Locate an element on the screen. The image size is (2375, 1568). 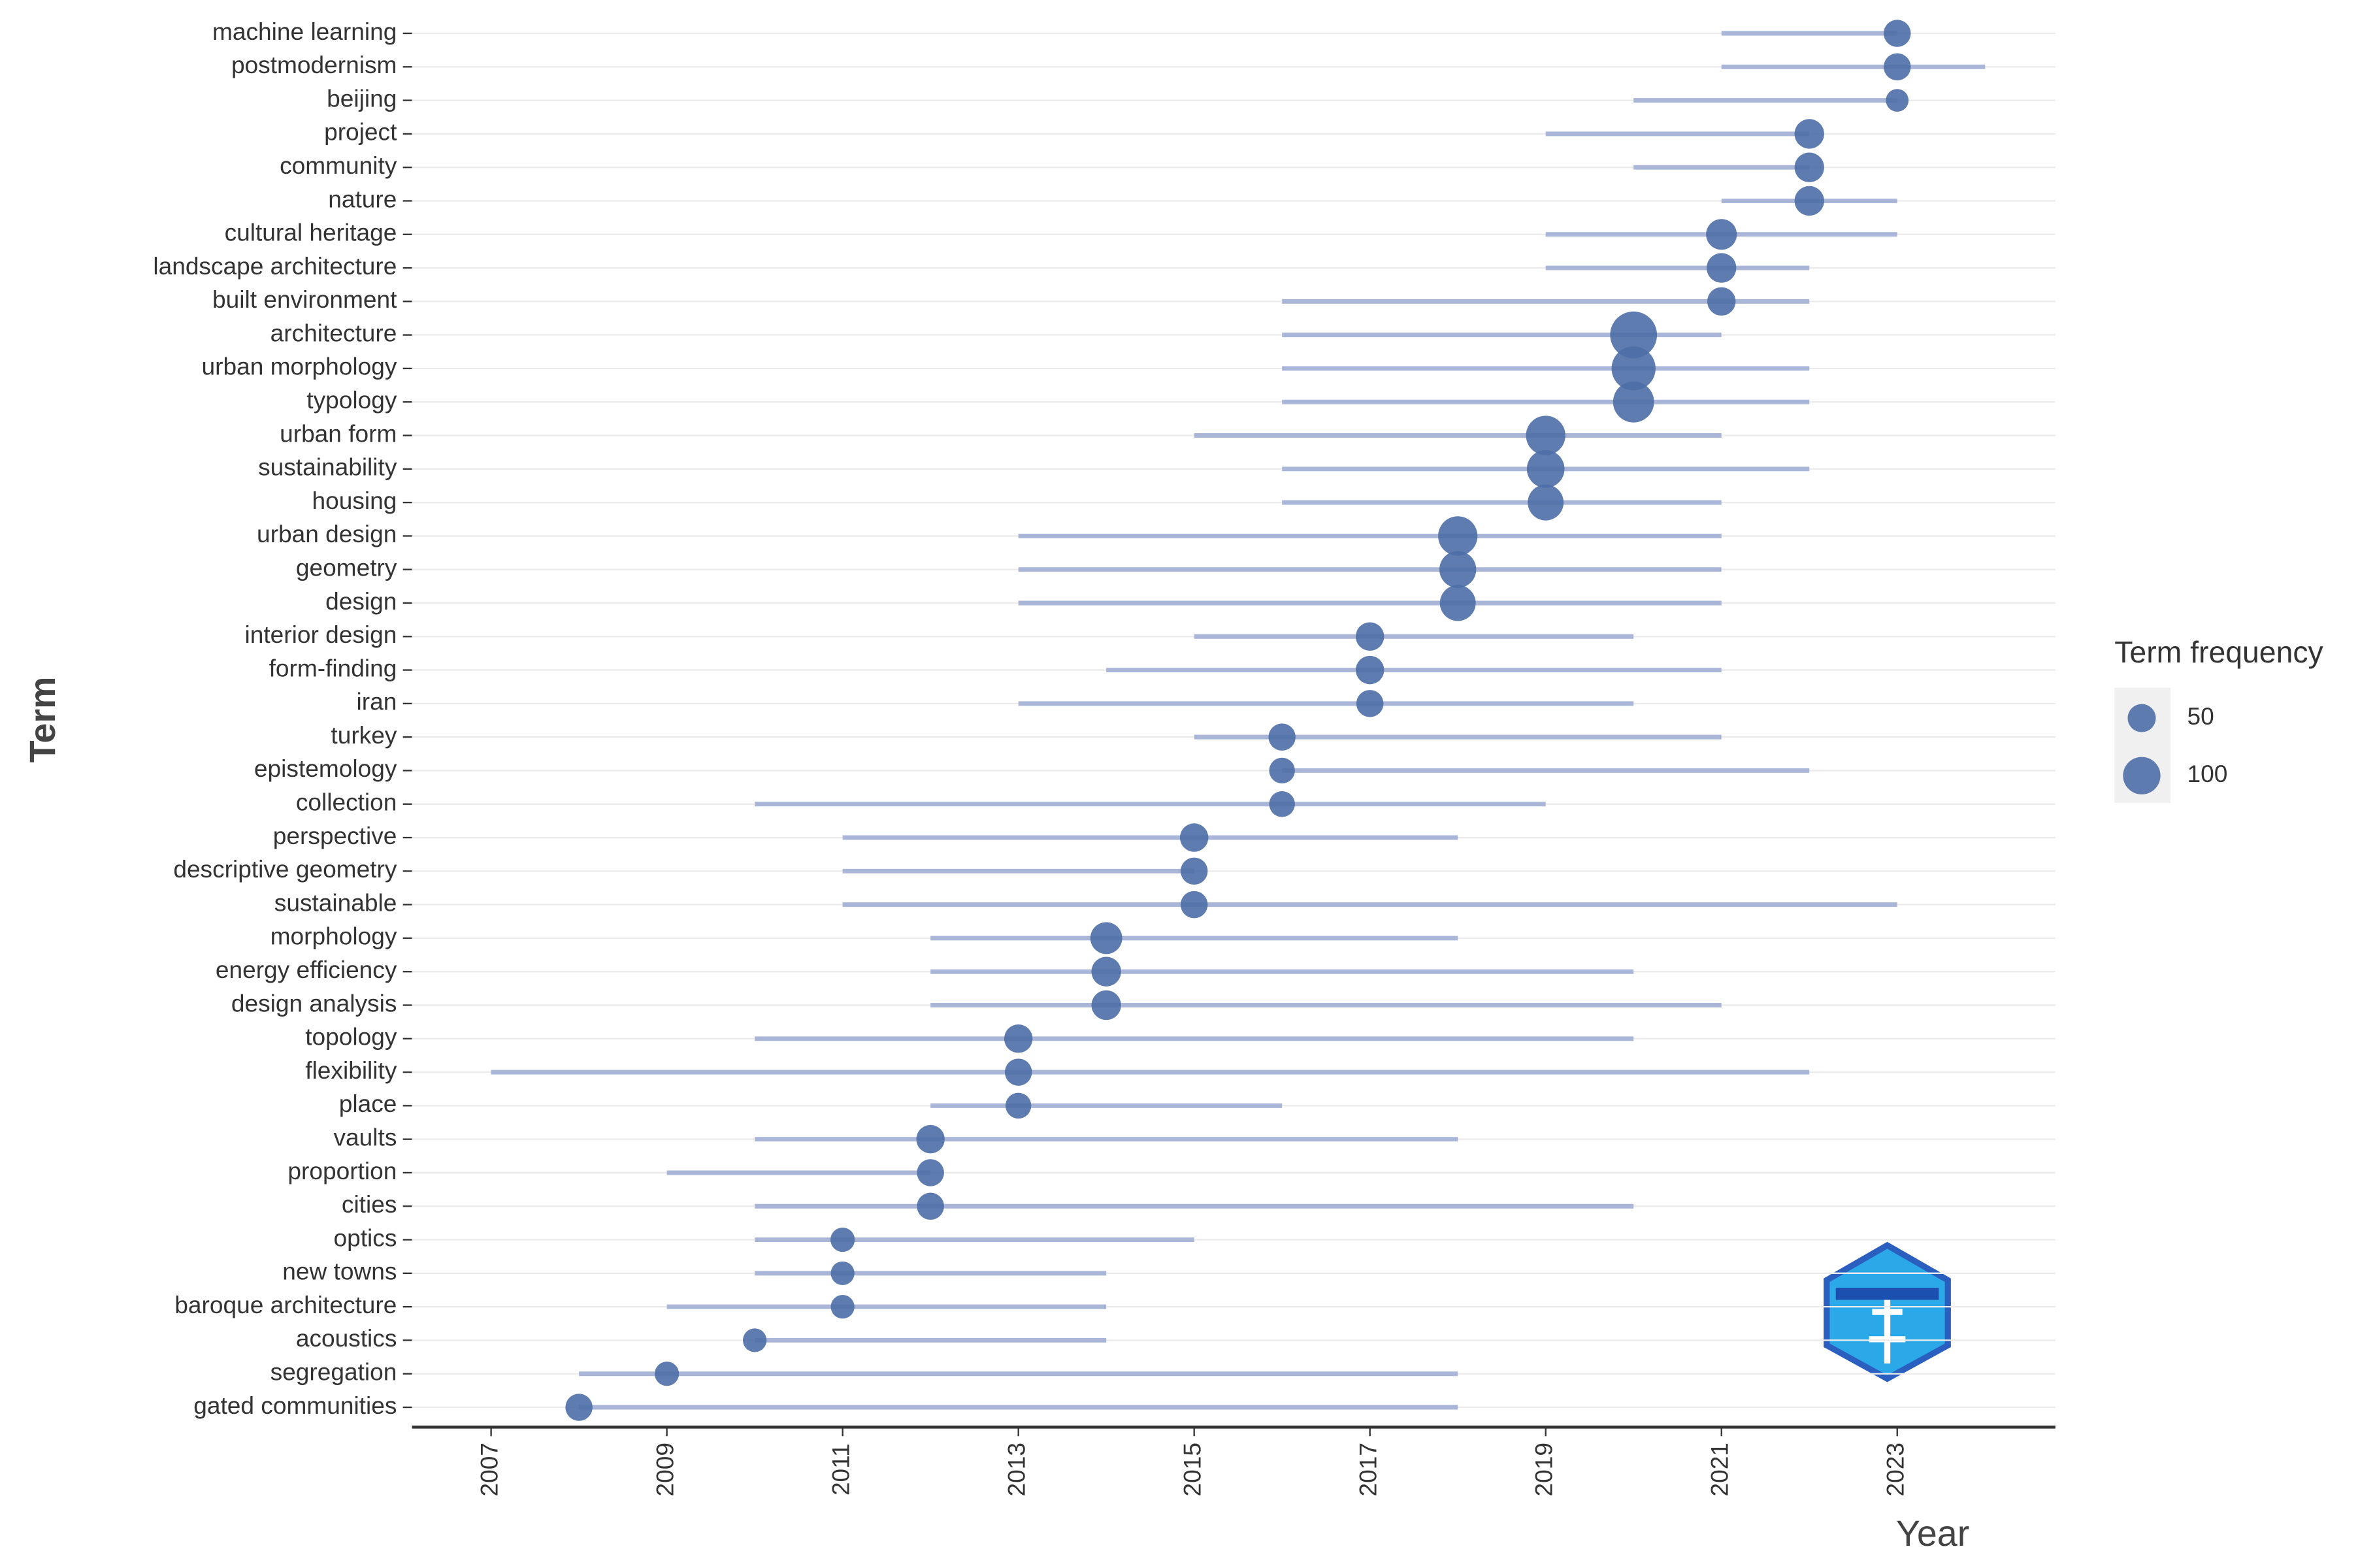
y-tick-label: perspective is located at coordinates (335, 835).